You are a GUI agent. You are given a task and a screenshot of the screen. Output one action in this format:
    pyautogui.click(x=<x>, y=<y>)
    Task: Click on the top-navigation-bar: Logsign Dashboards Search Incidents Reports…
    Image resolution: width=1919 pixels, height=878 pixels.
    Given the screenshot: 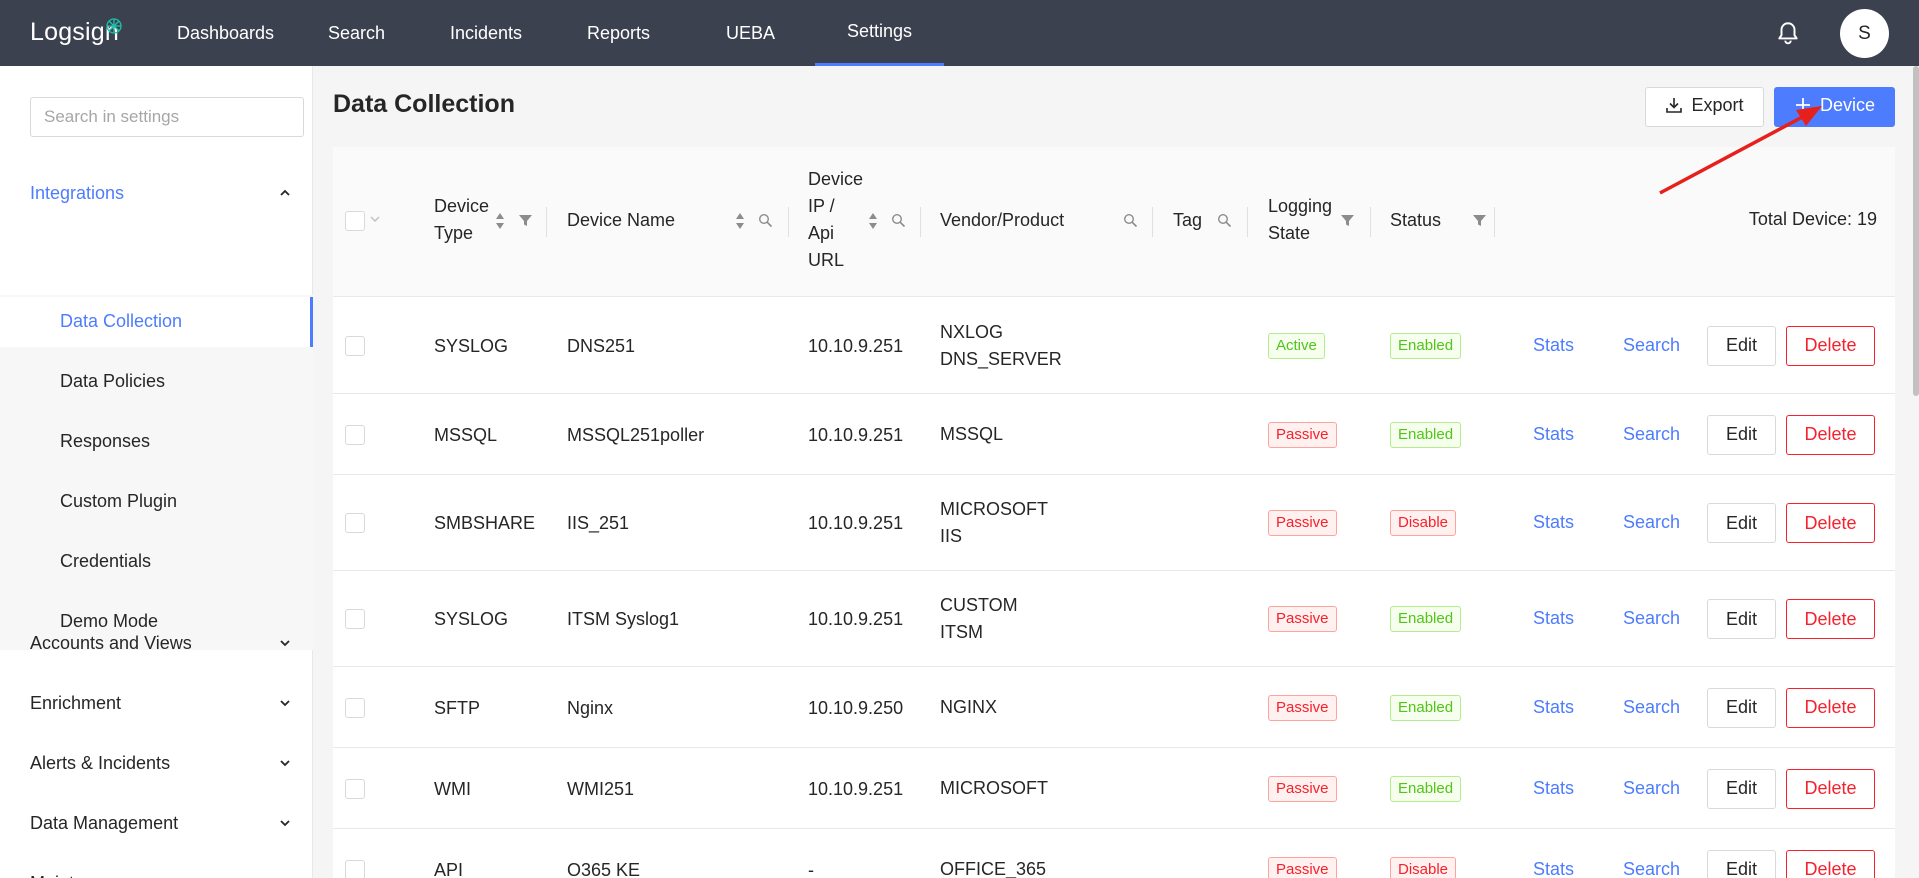 What is the action you would take?
    pyautogui.click(x=959, y=33)
    